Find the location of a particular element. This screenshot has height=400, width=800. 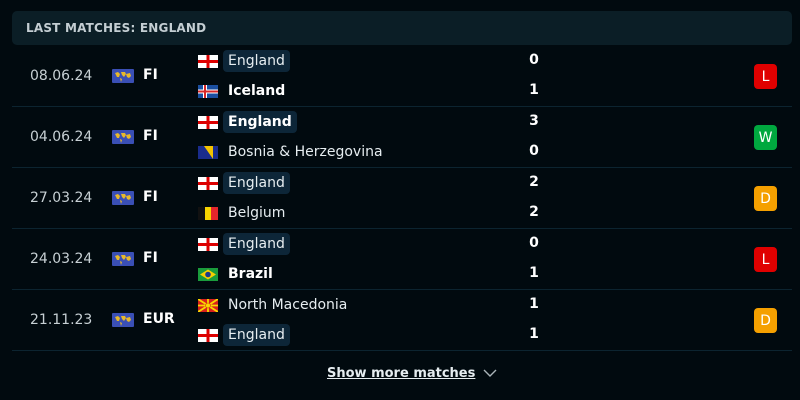

show-more-matches-button: Show more matches is located at coordinates (412, 373).